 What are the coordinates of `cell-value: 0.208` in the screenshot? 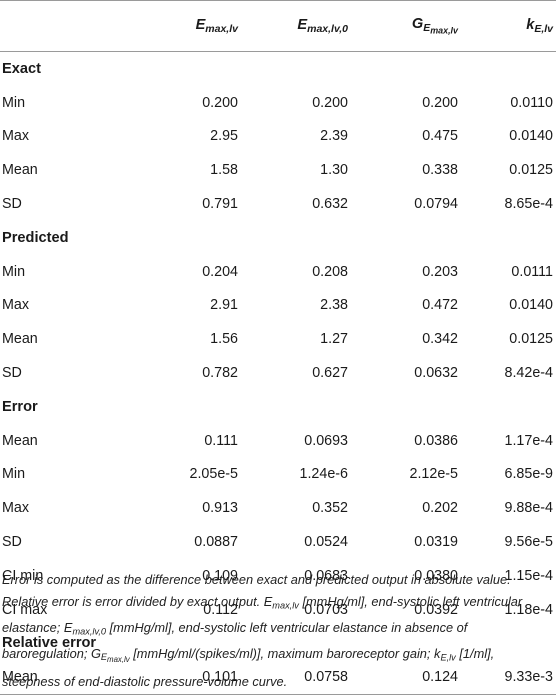 It's located at (330, 271).